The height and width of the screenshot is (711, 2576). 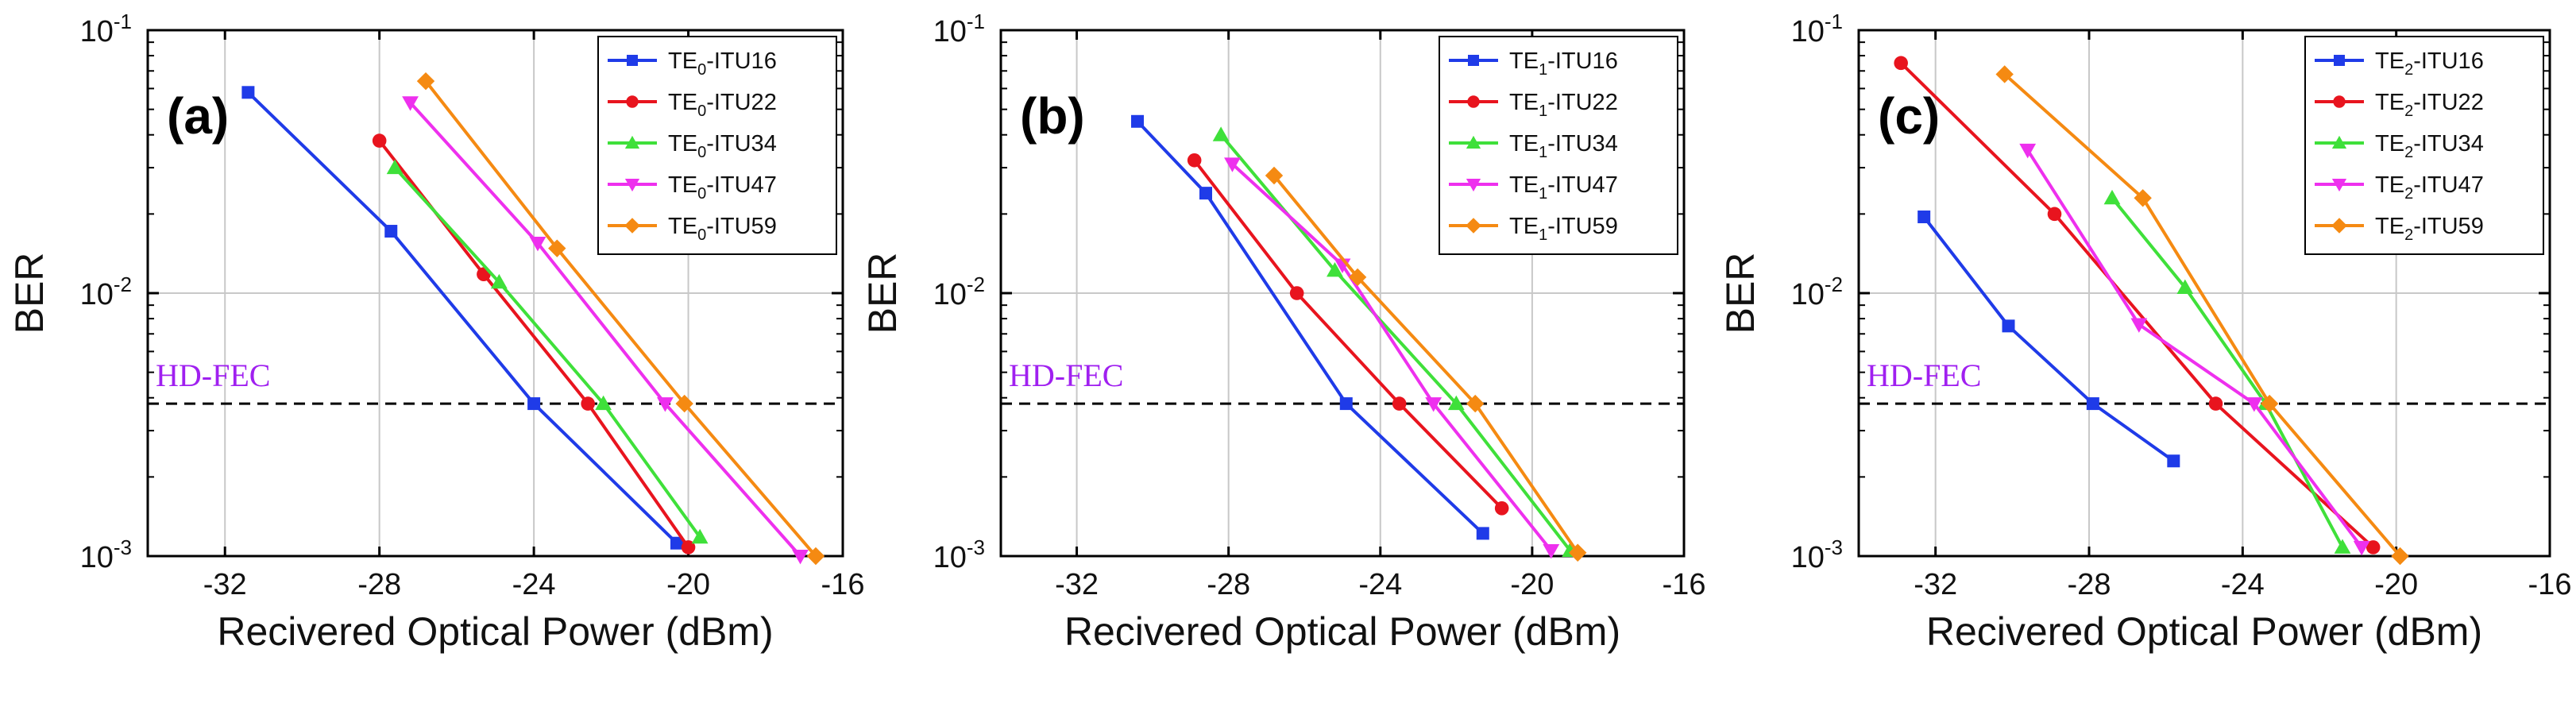 I want to click on panel-c-series-itu34, so click(x=2227, y=371).